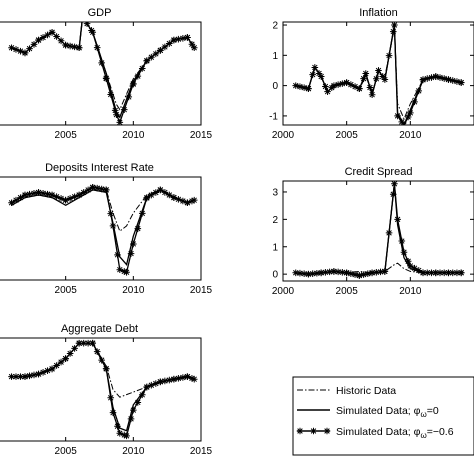 The width and height of the screenshot is (474, 474). What do you see at coordinates (99, 329) in the screenshot?
I see `panel-title-aggregate-debt: Aggregate Debt` at bounding box center [99, 329].